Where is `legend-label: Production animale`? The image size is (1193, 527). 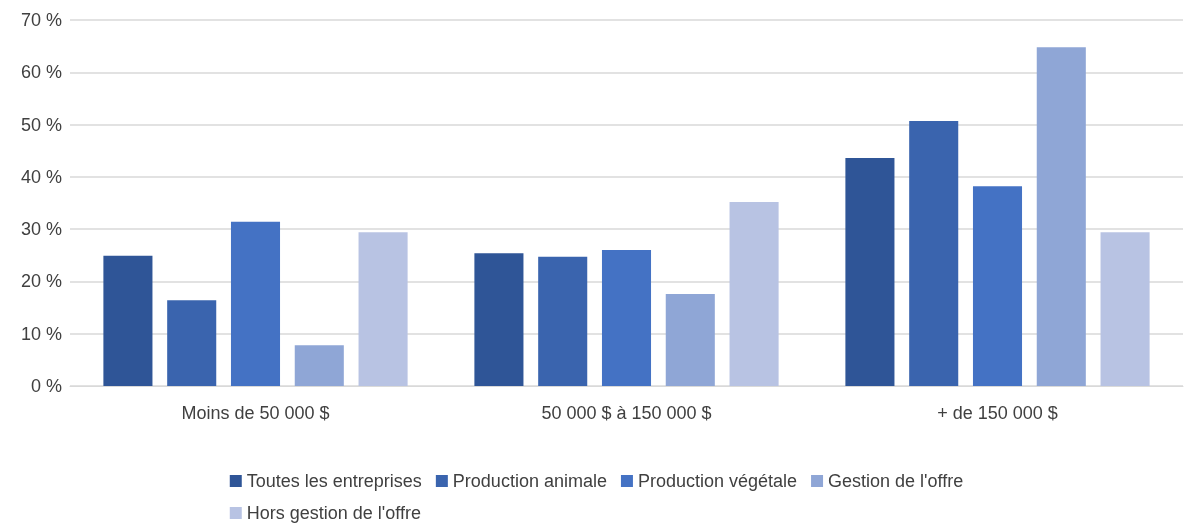
legend-label: Production animale is located at coordinates (529, 481).